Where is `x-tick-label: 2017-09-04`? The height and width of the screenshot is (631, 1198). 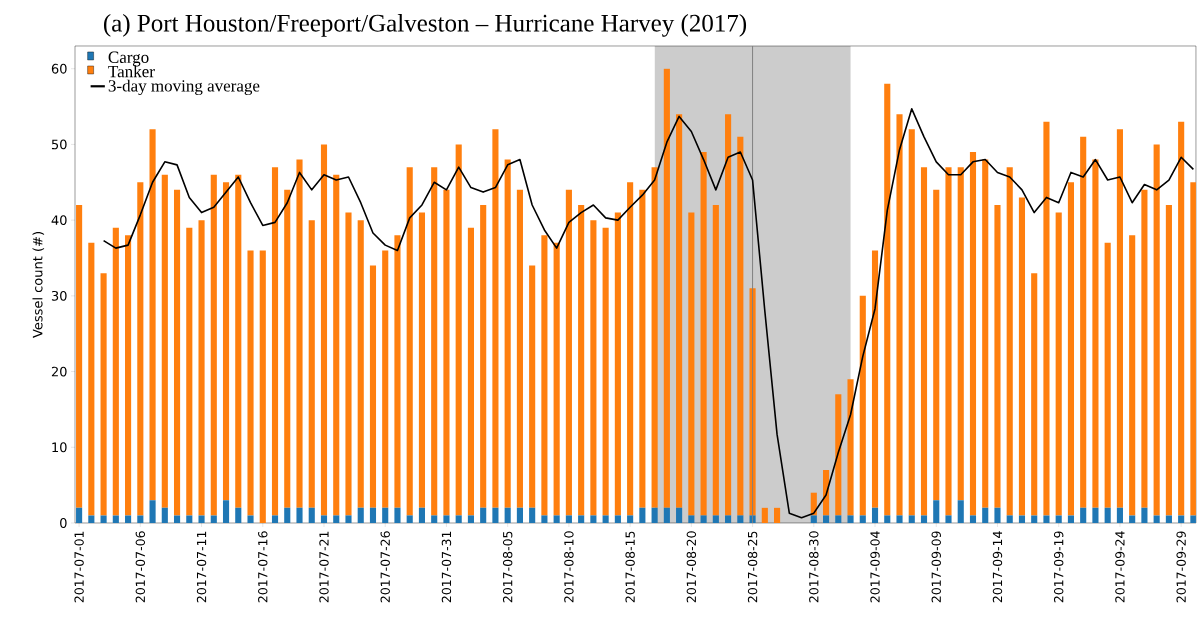
x-tick-label: 2017-09-04 is located at coordinates (875, 567).